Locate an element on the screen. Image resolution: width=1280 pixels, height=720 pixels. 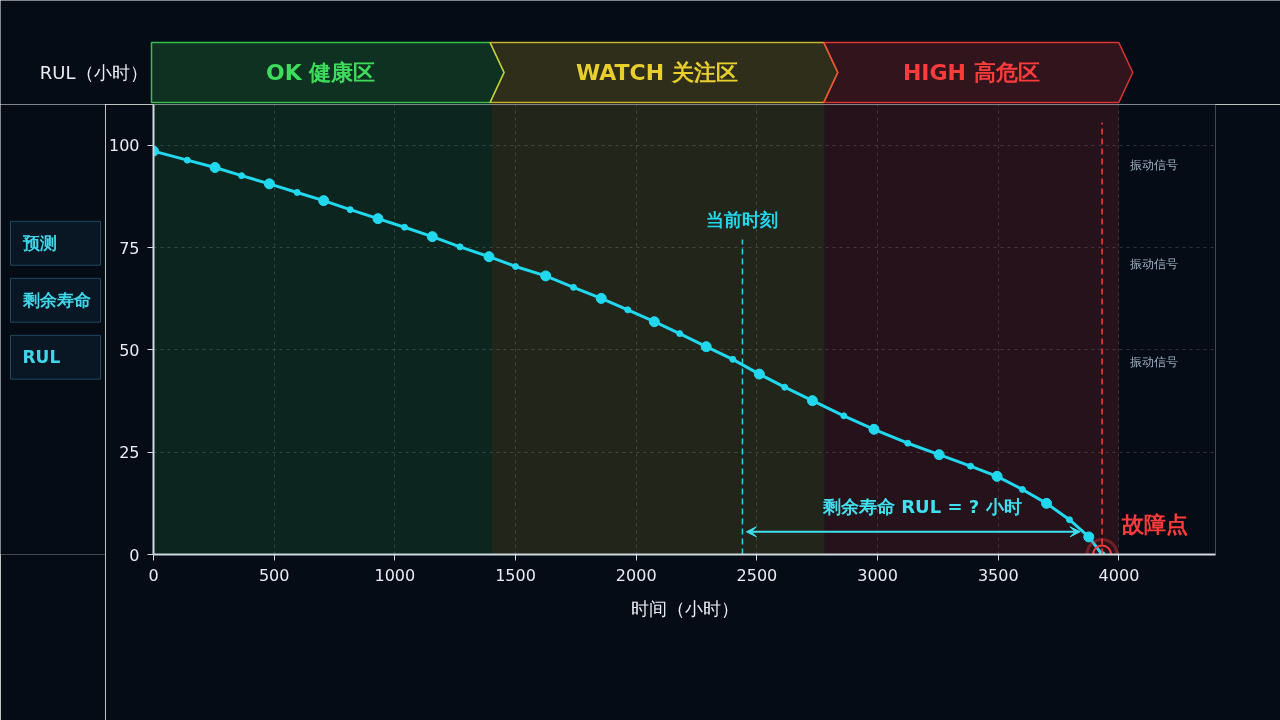
x-tick-label: 0 is located at coordinates (153, 575).